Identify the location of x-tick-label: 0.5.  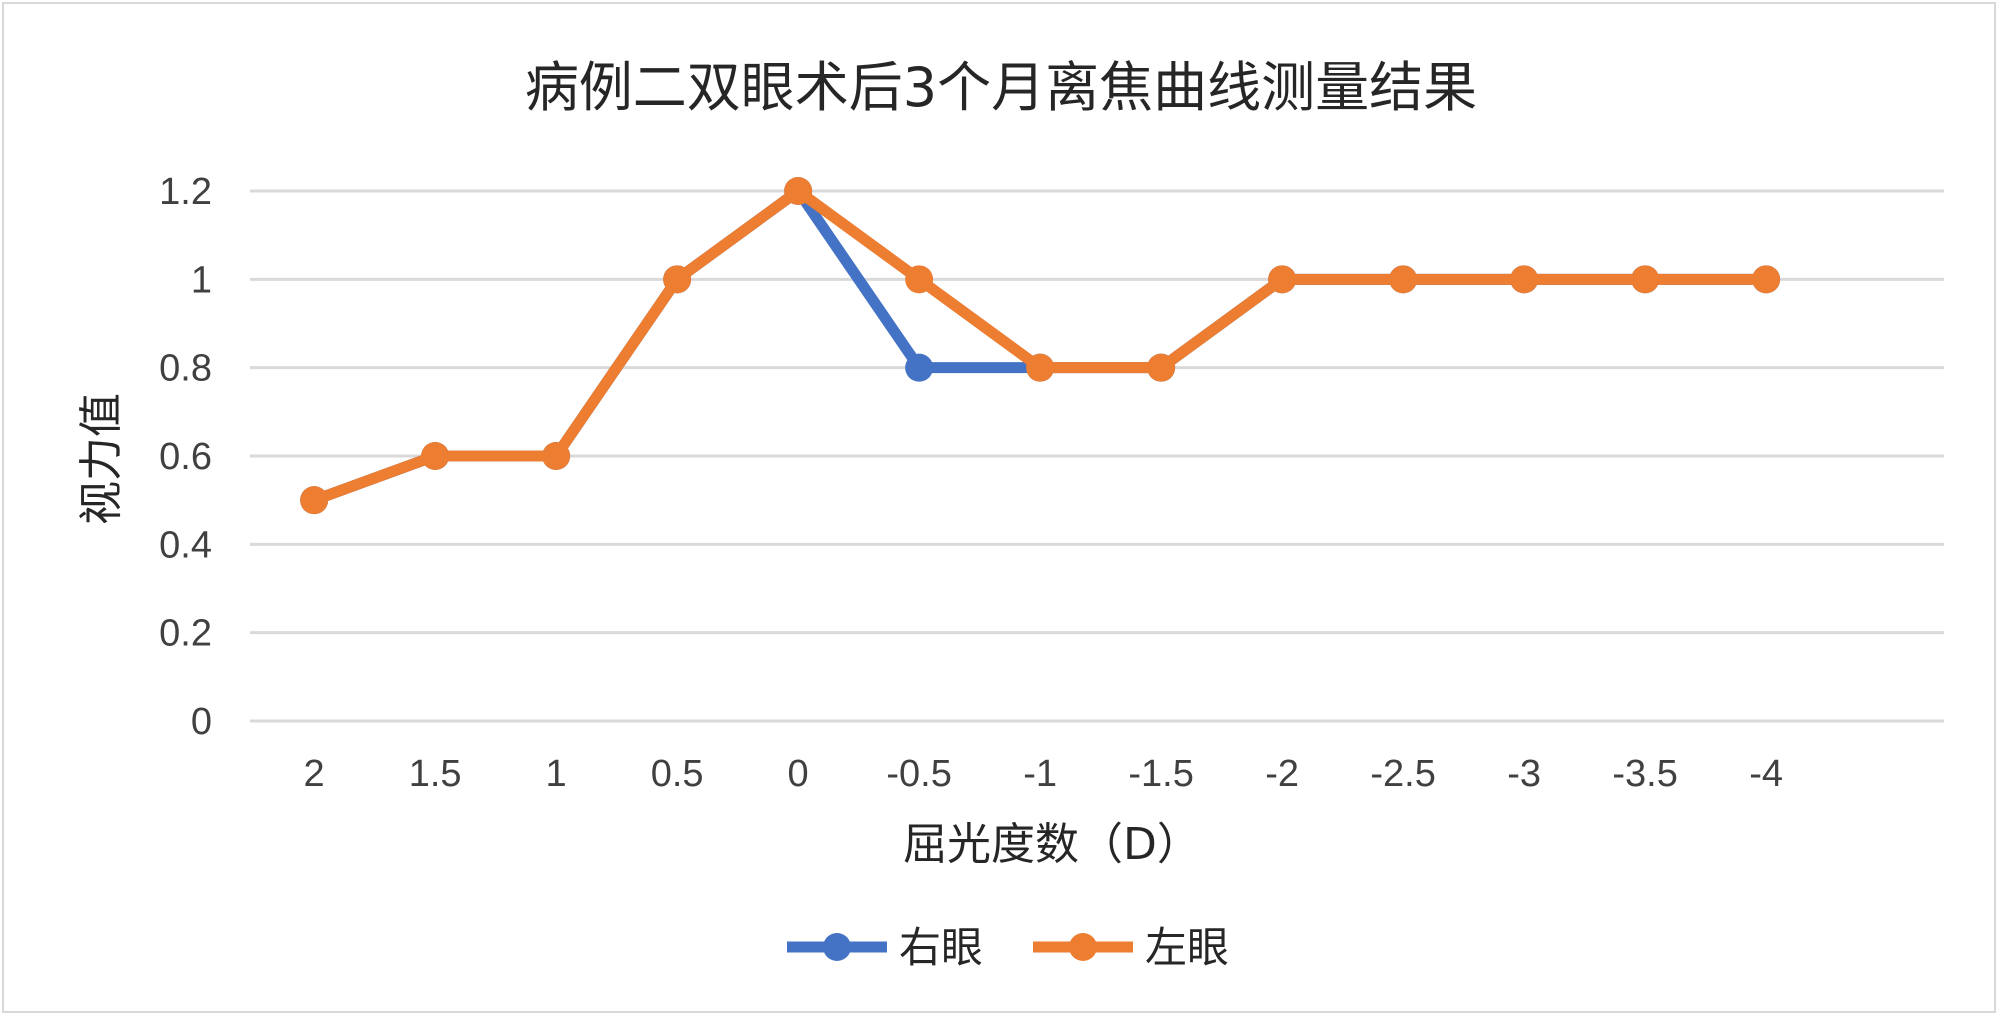
(677, 774).